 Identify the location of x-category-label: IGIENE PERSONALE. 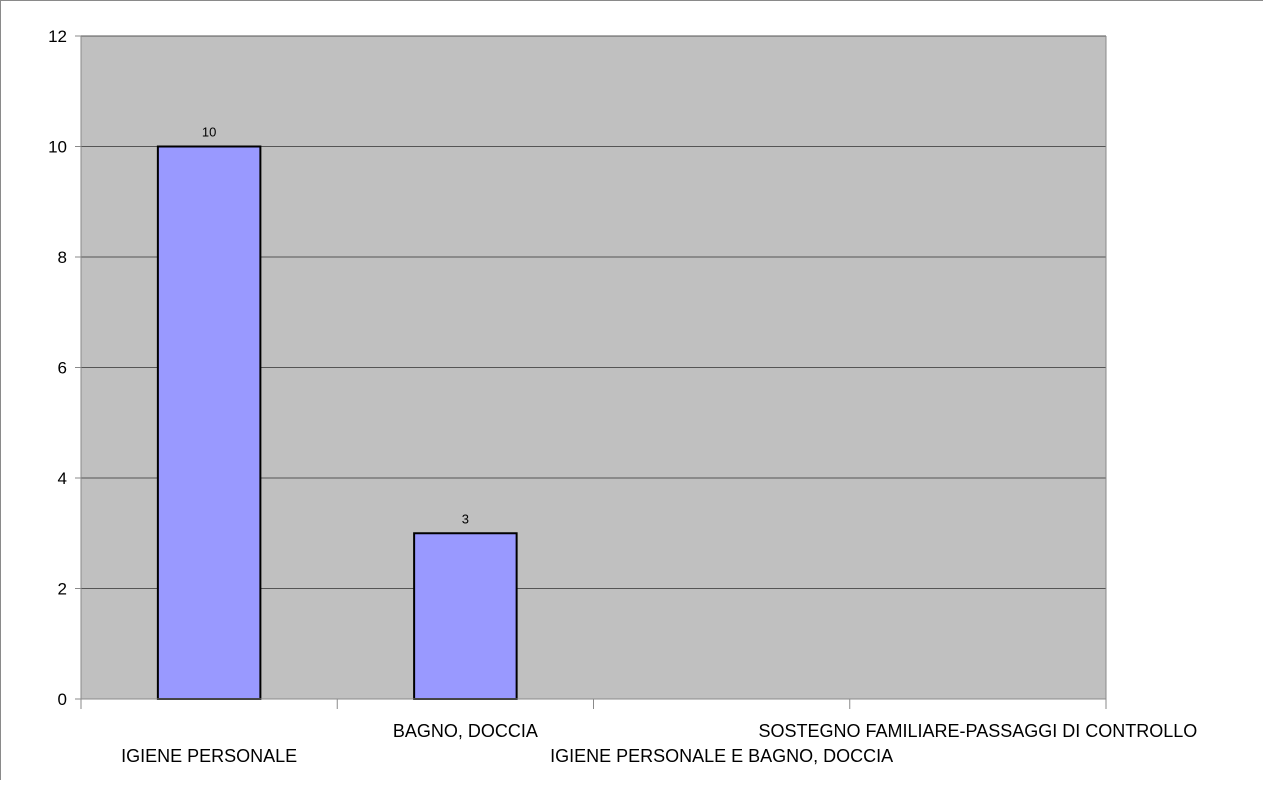
(209, 756).